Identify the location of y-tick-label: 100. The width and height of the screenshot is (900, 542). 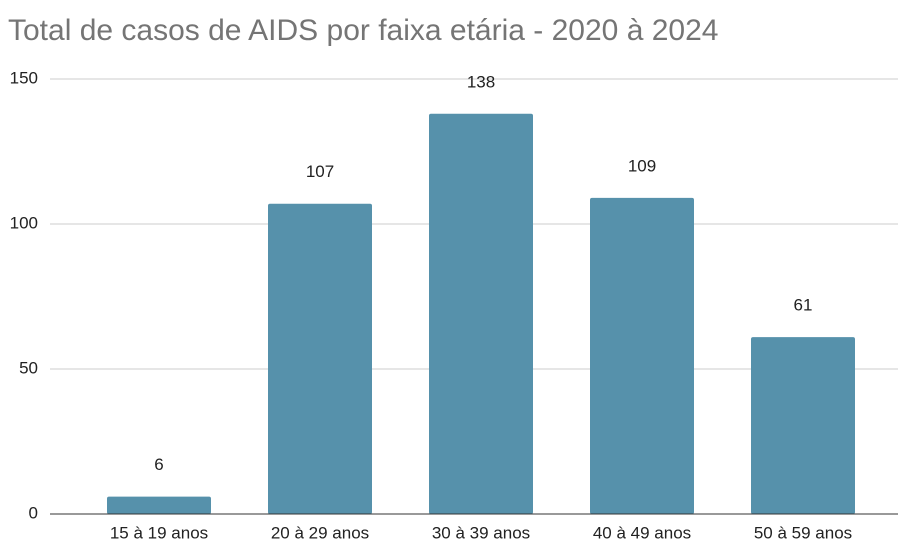
(24, 222).